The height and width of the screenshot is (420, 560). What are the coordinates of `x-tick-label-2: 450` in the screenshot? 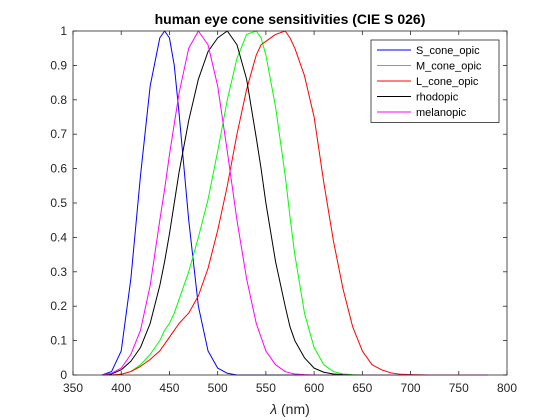 It's located at (169, 388).